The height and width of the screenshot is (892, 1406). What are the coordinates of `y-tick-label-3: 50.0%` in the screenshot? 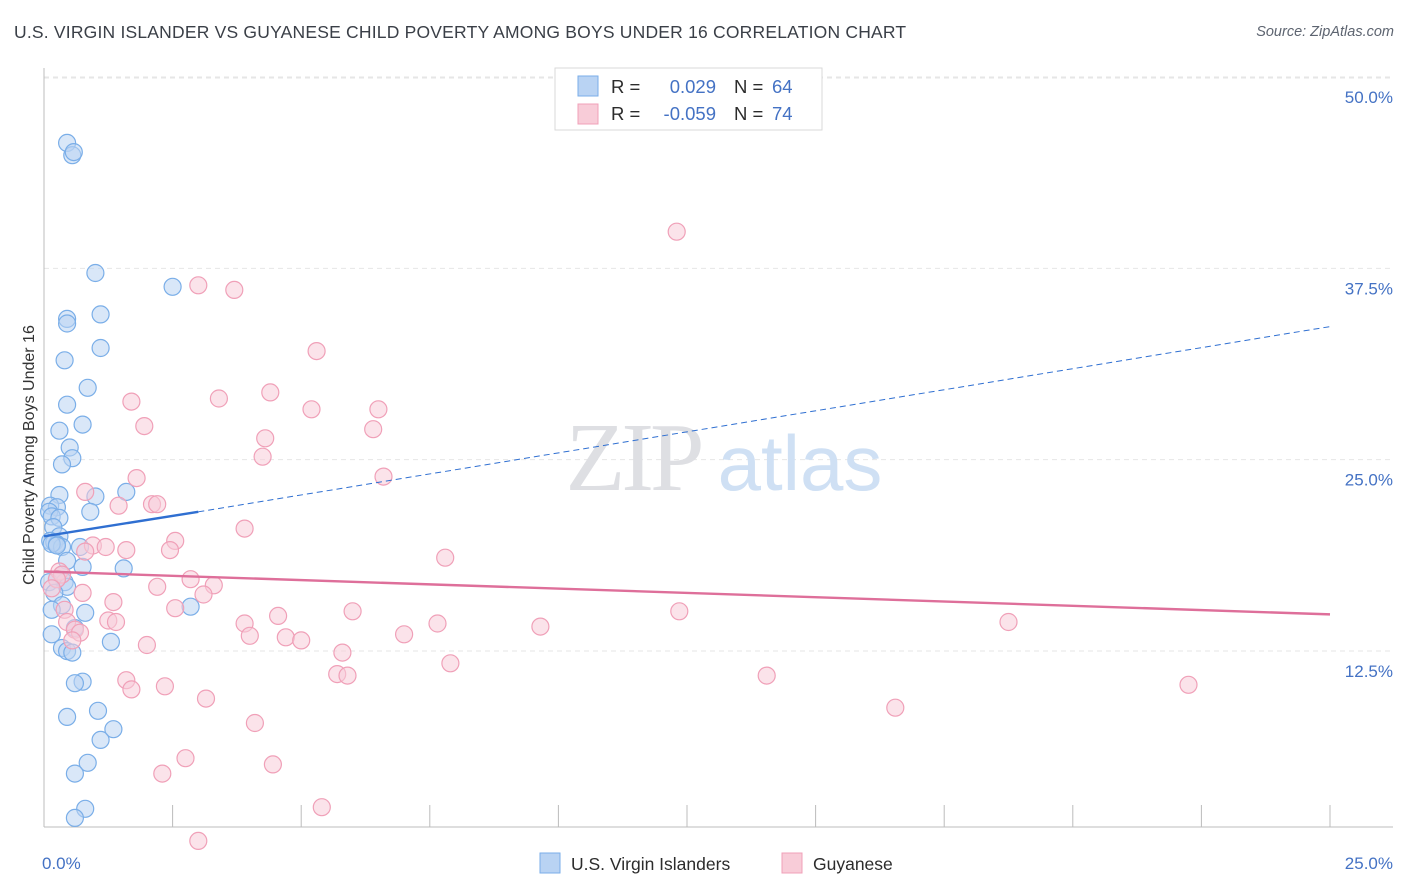 It's located at (1369, 97).